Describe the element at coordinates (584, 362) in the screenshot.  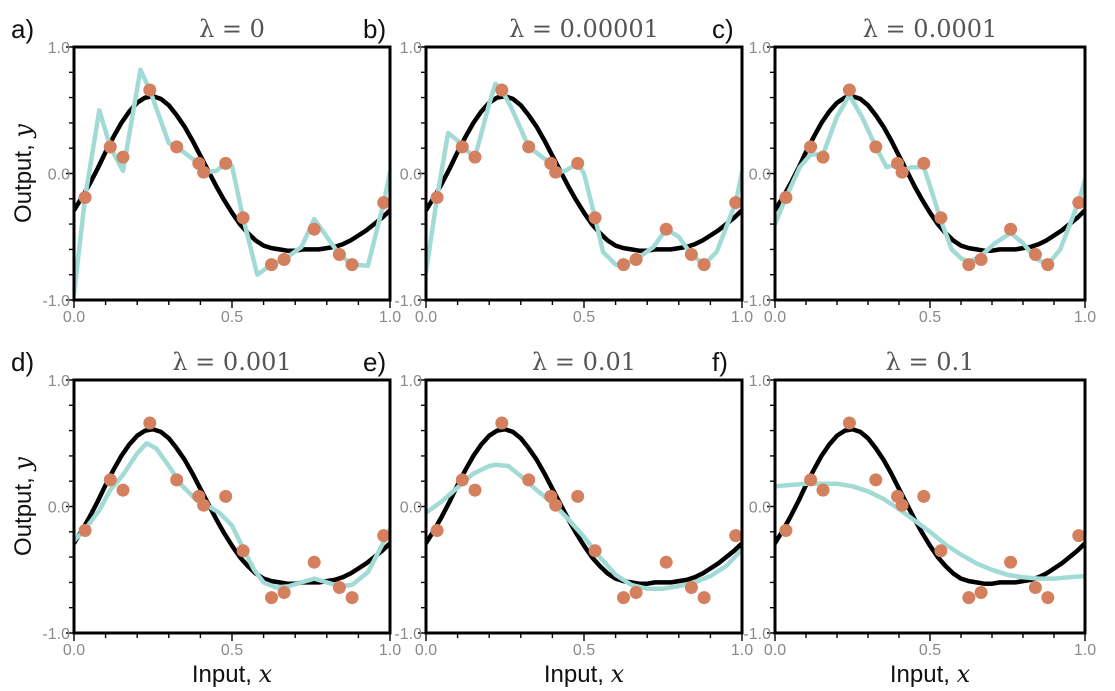
I see `panel-title: λ = 0.01` at that location.